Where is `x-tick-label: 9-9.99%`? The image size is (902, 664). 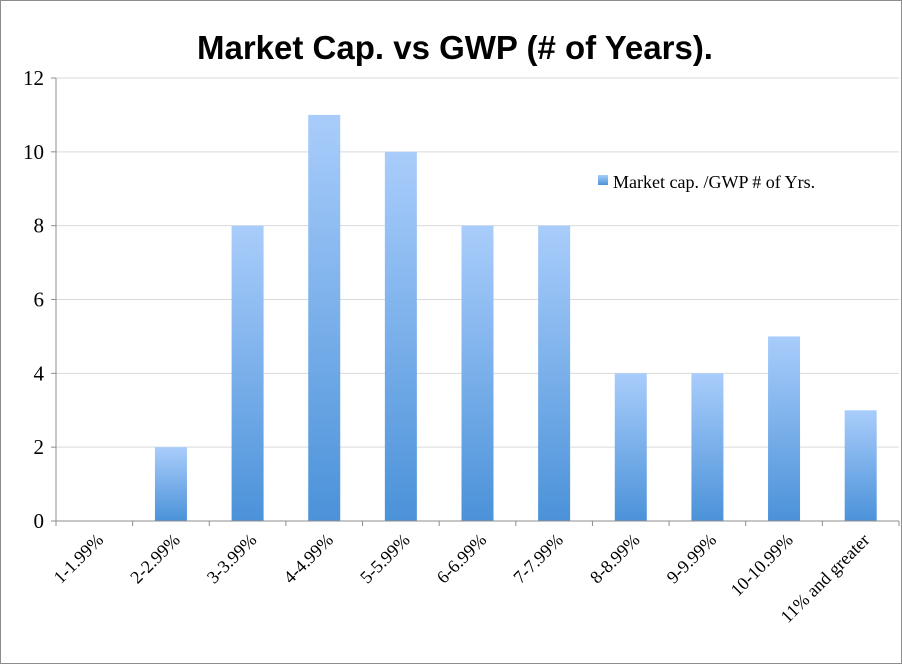
x-tick-label: 9-9.99% is located at coordinates (692, 559).